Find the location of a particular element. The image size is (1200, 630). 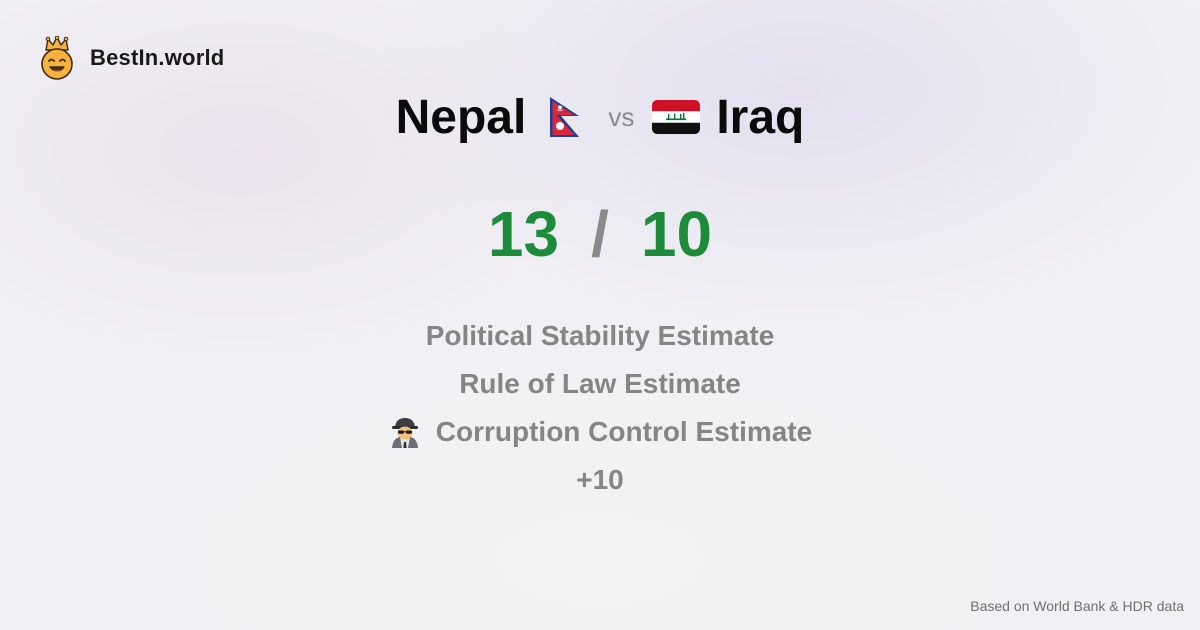

left-score: 13 is located at coordinates (523, 234).